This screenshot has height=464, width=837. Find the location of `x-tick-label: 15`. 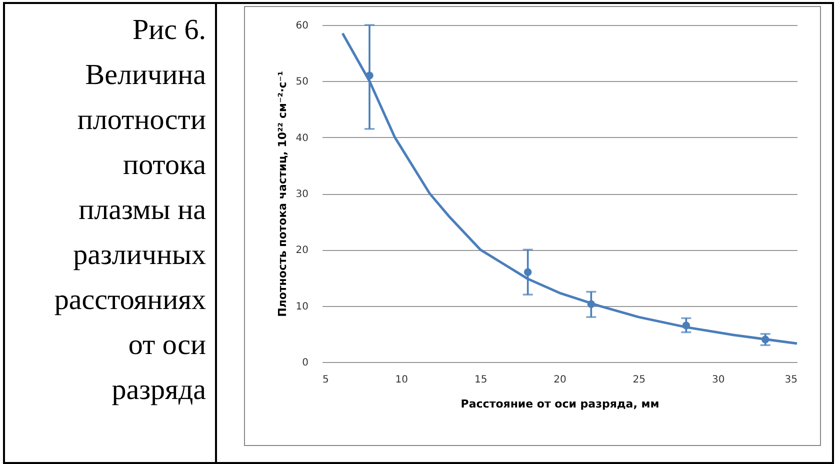

x-tick-label: 15 is located at coordinates (481, 380).